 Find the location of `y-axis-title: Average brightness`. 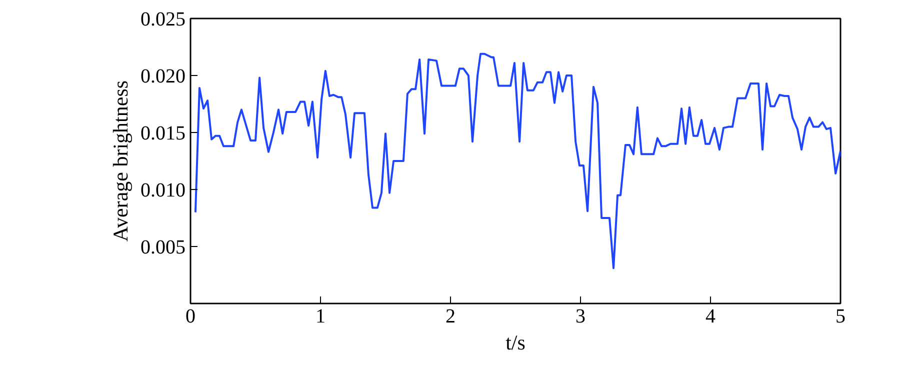

y-axis-title: Average brightness is located at coordinates (120, 161).